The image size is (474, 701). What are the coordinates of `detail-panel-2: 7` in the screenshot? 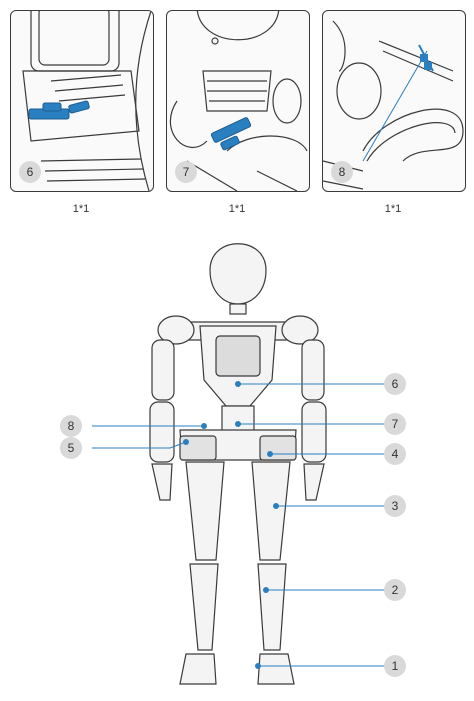 It's located at (238, 101).